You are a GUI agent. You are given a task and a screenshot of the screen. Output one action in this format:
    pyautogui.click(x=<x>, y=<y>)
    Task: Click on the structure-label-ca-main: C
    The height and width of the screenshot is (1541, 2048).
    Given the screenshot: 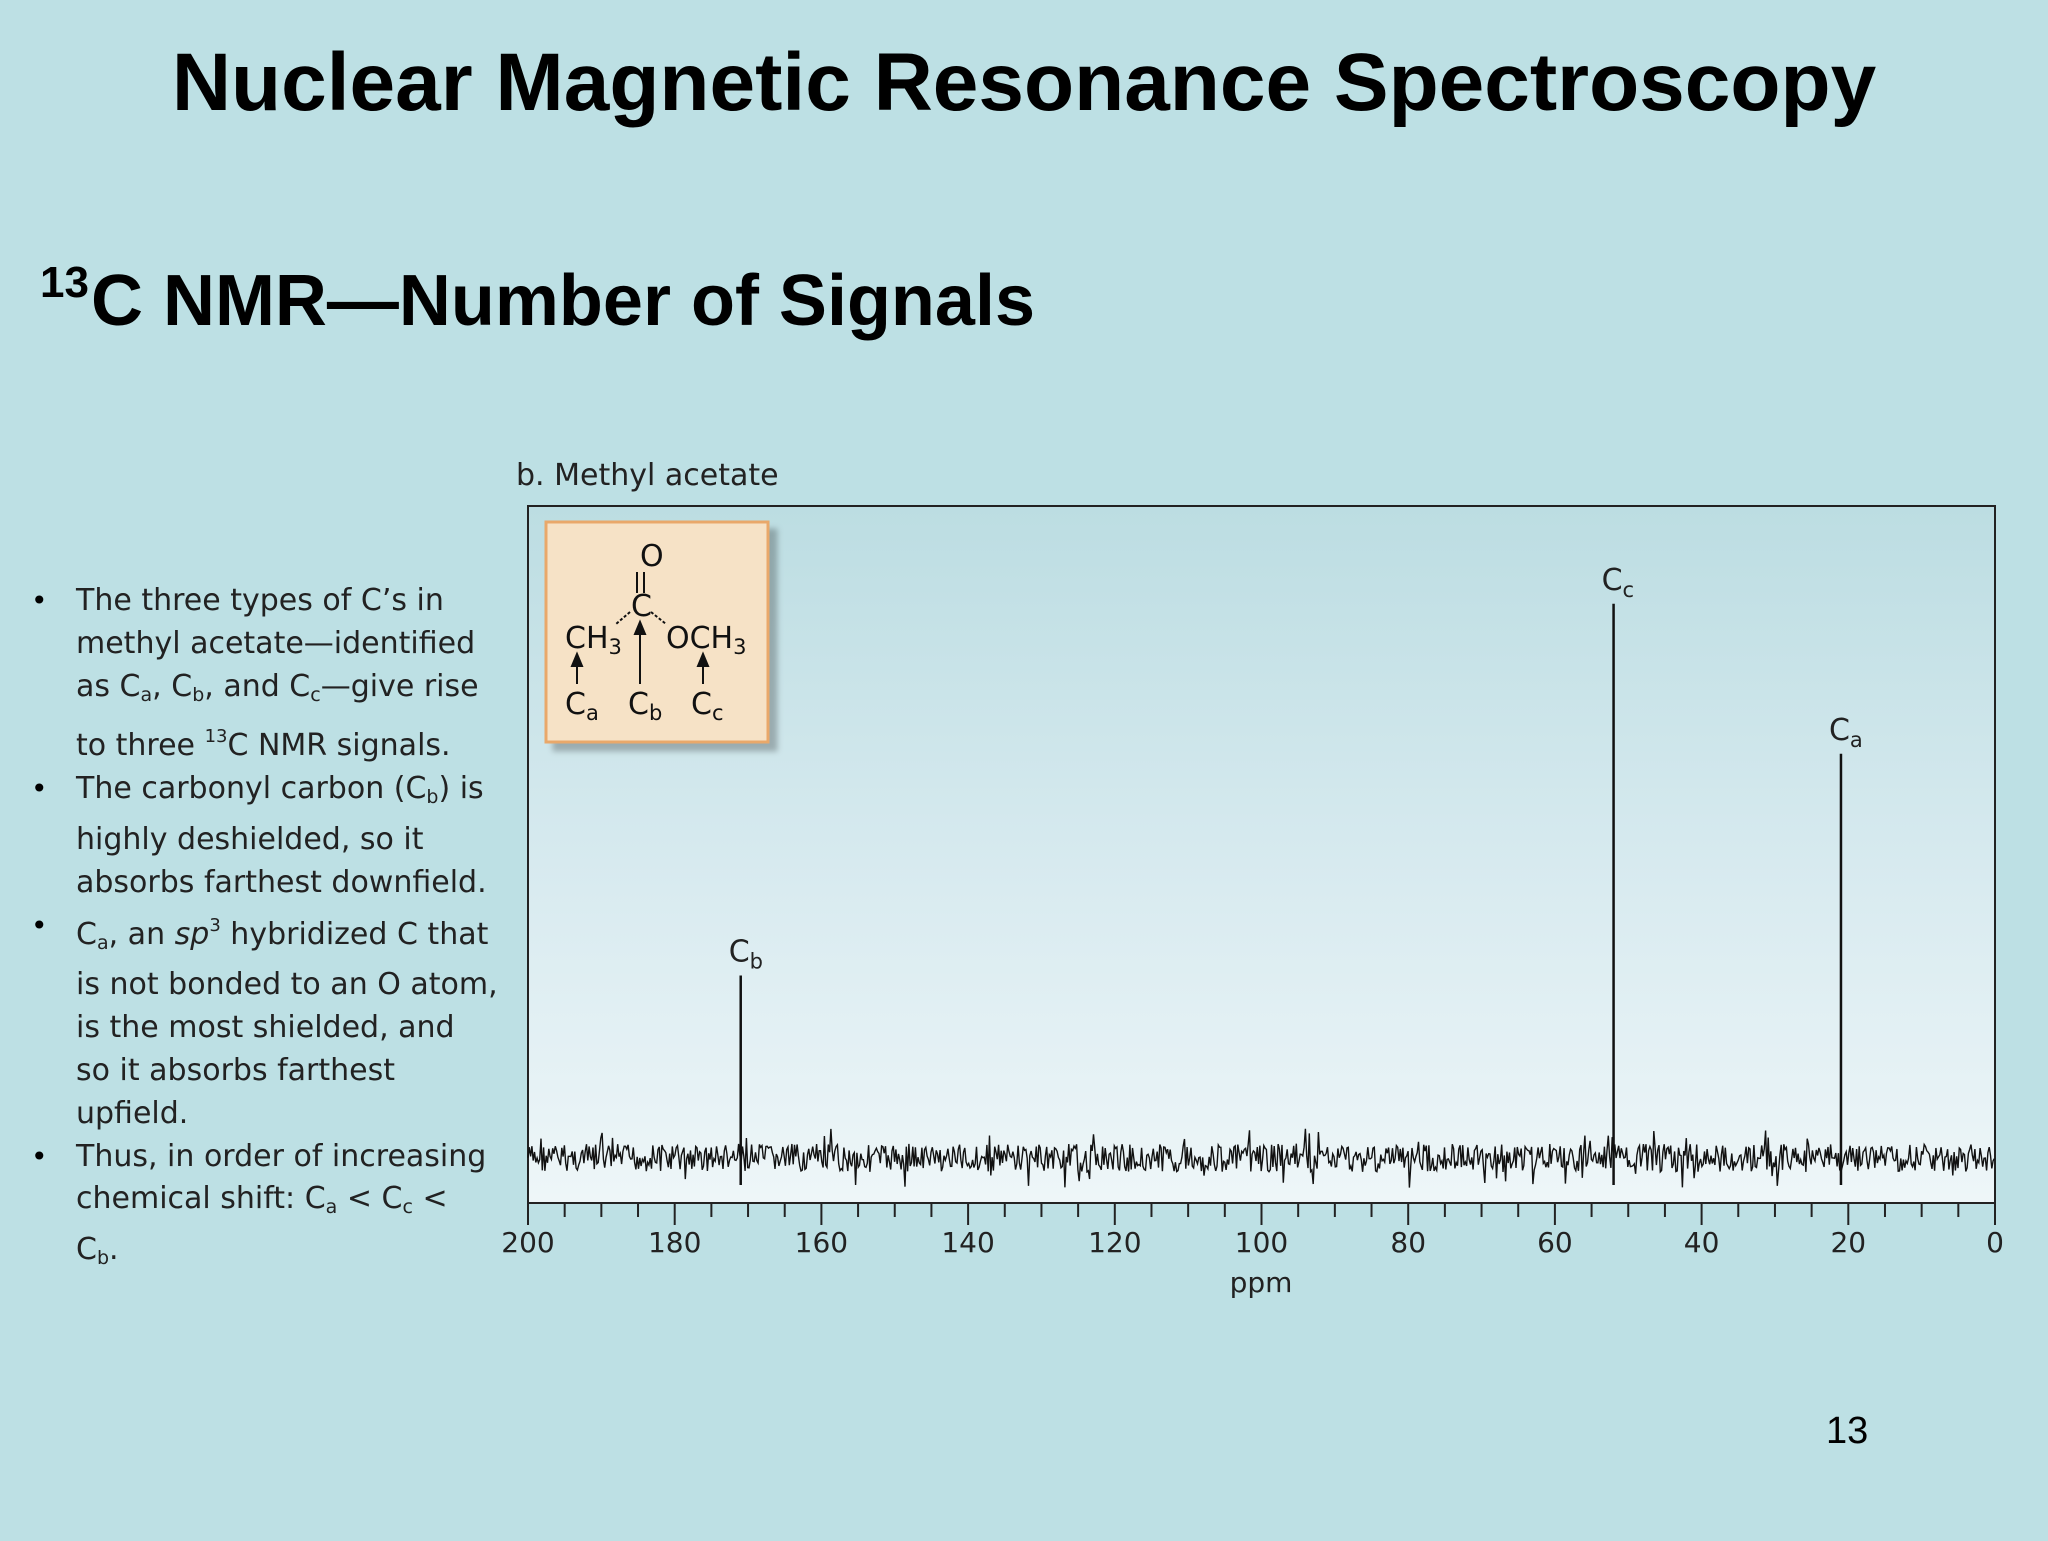 What is the action you would take?
    pyautogui.click(x=575, y=704)
    